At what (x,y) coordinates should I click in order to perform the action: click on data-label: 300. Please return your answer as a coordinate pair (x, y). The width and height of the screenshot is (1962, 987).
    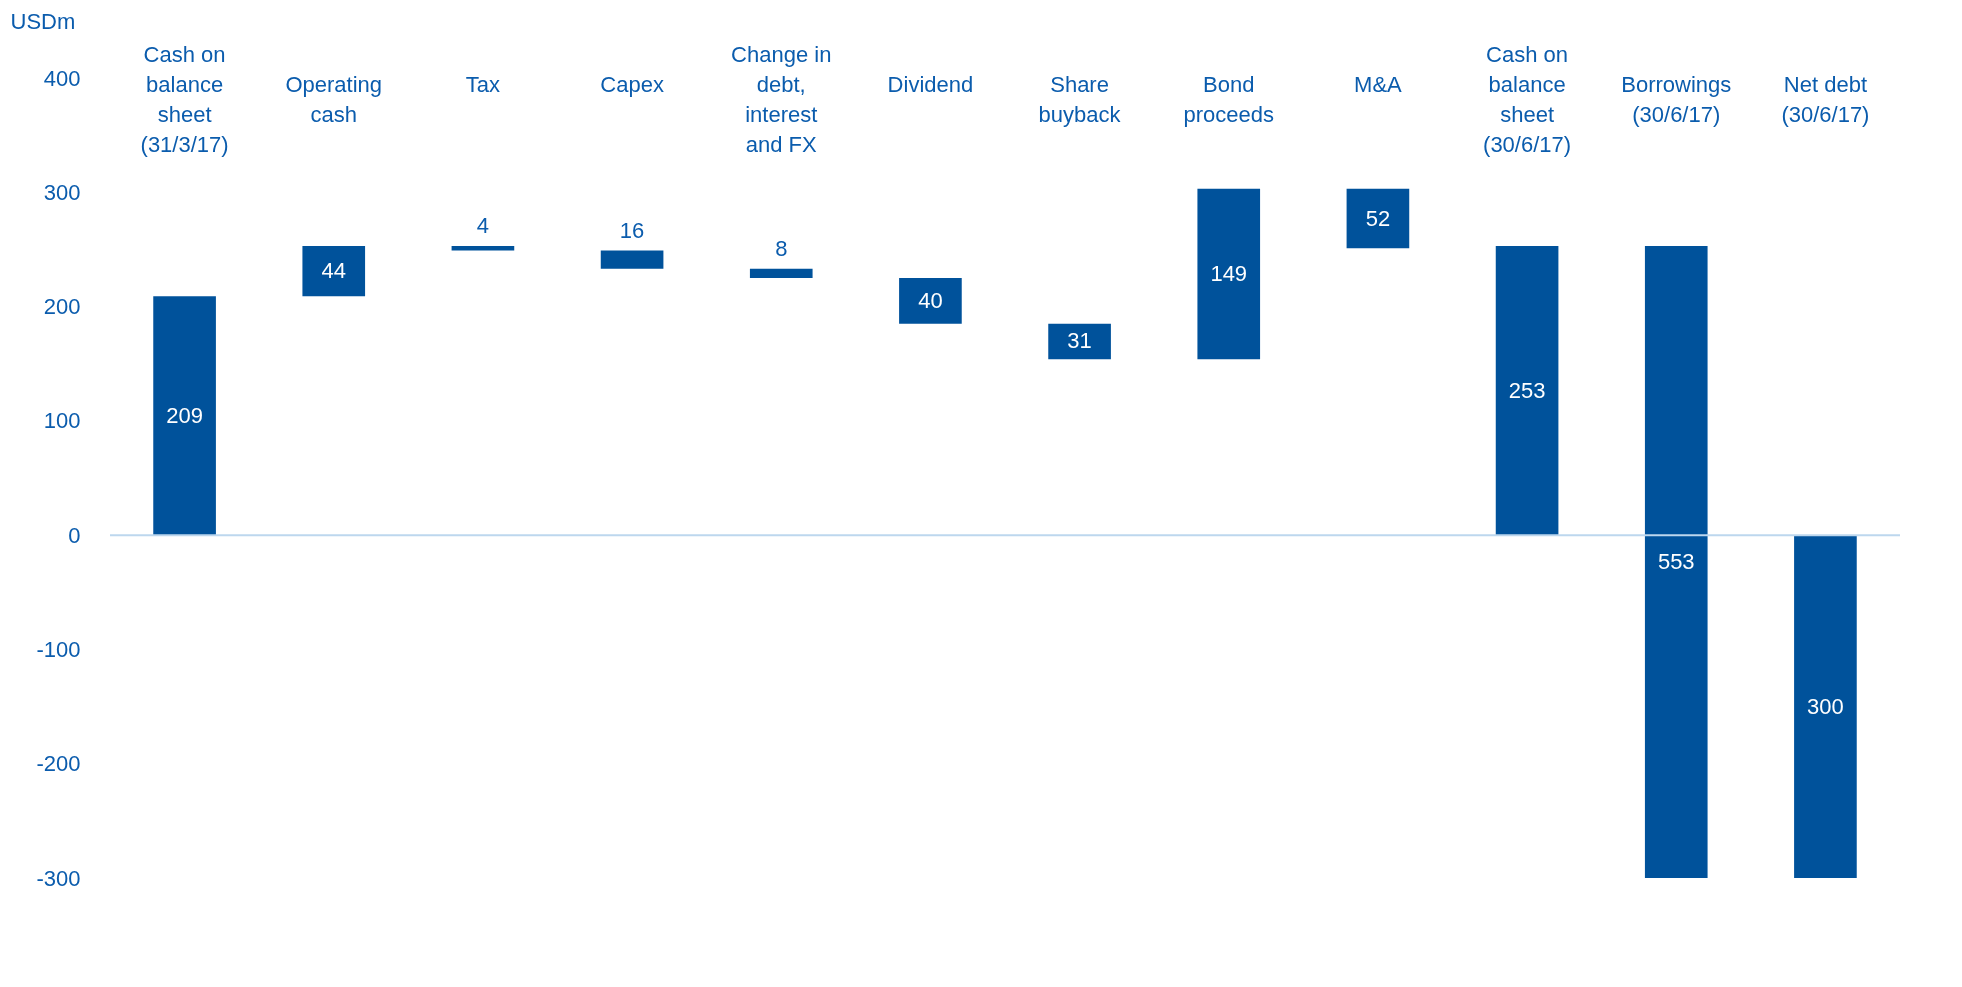
    Looking at the image, I should click on (1825, 706).